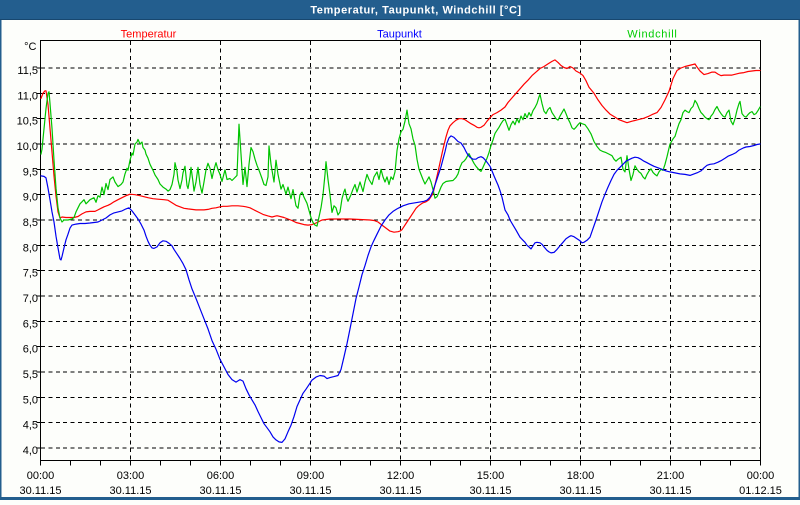  I want to click on svg-text: 10,5, so click(27, 122).